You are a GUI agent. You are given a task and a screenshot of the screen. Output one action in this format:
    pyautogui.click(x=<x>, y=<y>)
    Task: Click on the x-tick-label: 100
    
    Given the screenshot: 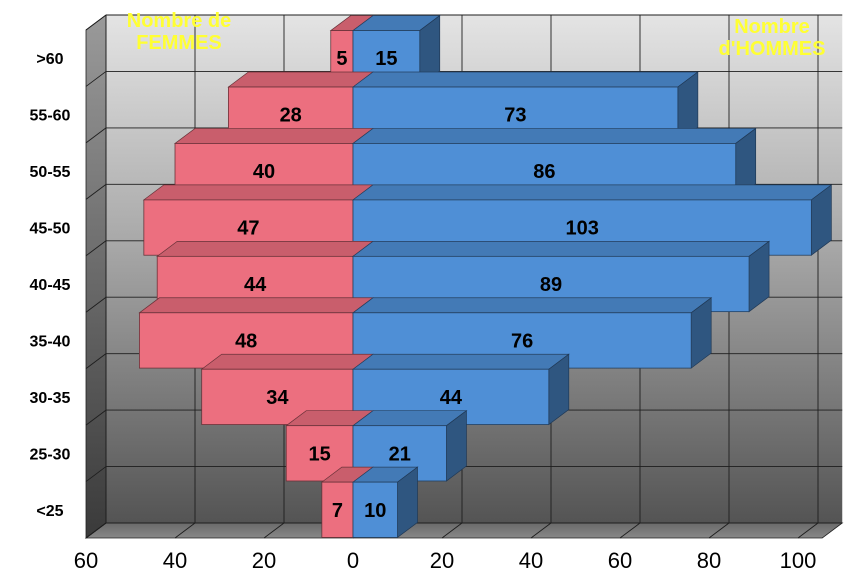 What is the action you would take?
    pyautogui.click(x=798, y=560)
    